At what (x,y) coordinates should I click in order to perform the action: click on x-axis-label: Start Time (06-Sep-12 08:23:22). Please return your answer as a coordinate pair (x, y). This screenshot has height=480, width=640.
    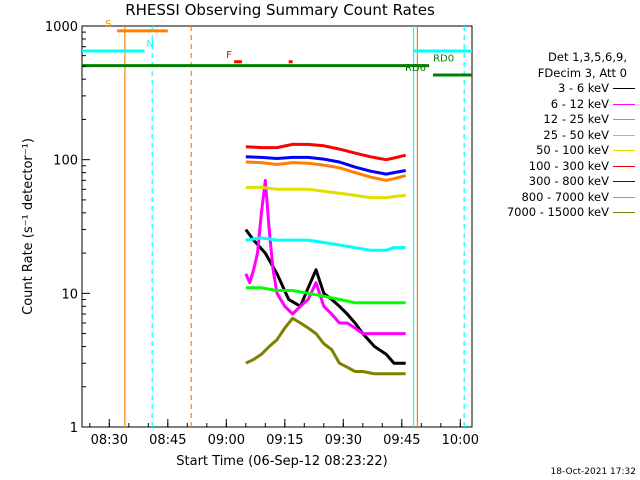
    Looking at the image, I should click on (282, 461).